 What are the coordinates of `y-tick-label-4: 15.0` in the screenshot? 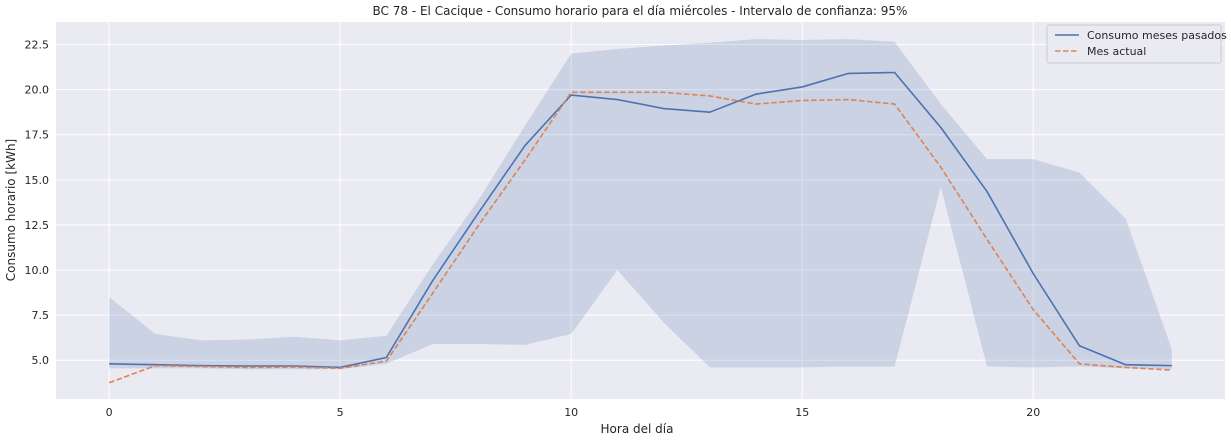 It's located at (37, 180).